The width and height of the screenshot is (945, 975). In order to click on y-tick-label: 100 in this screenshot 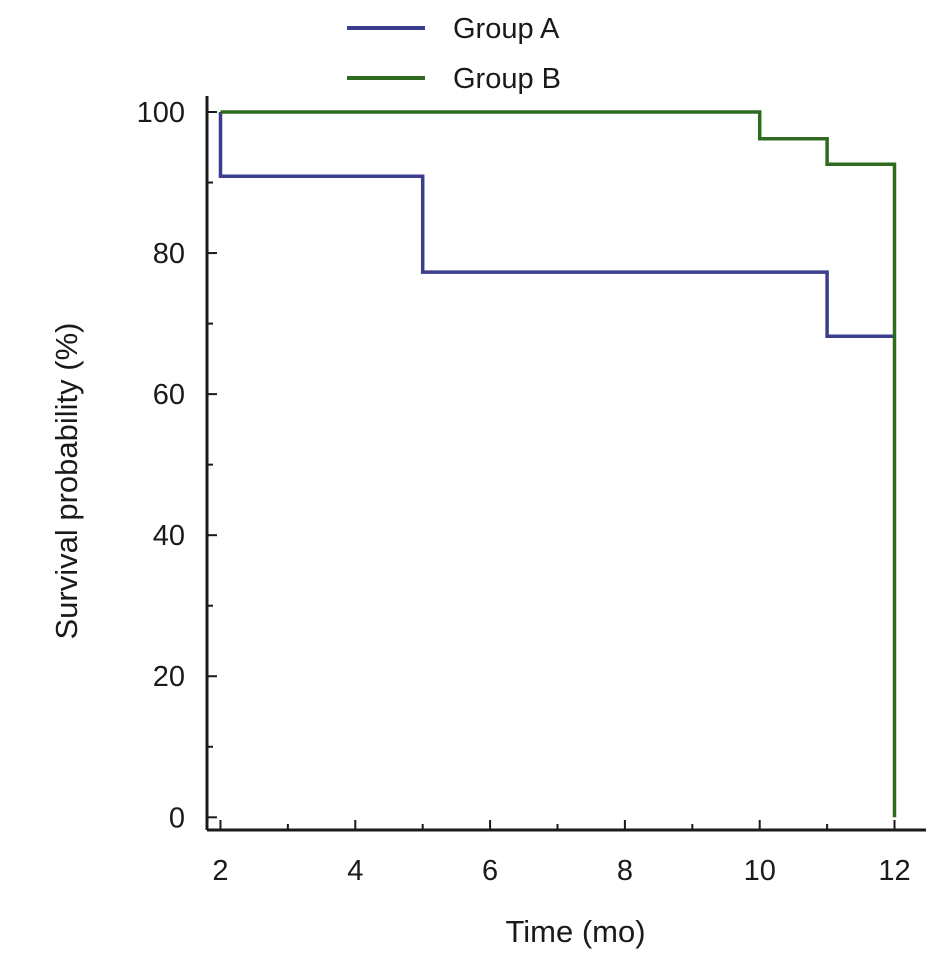, I will do `click(161, 113)`.